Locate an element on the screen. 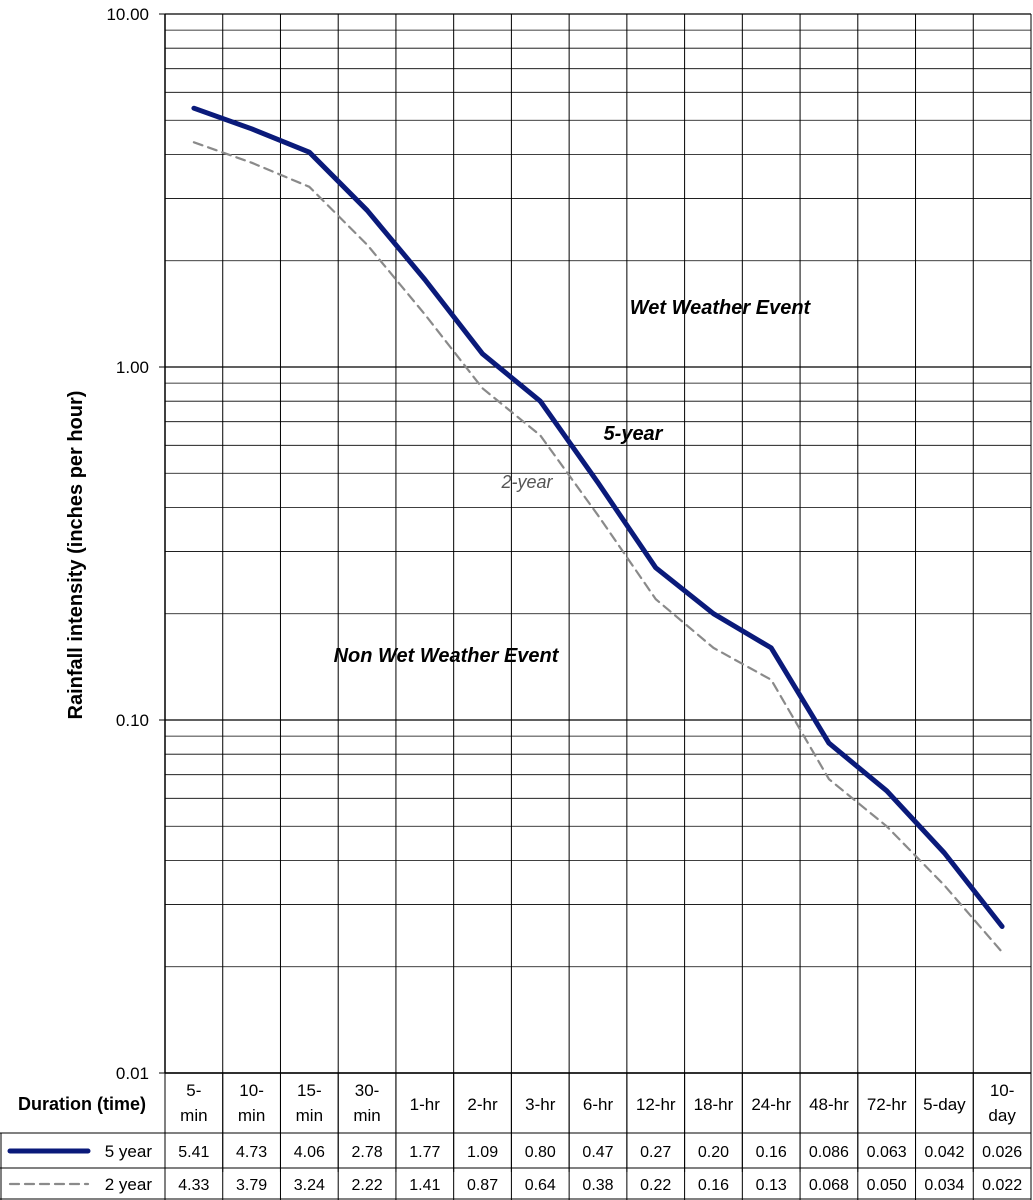 Image resolution: width=1033 pixels, height=1200 pixels. table-cell: 4.06 is located at coordinates (309, 1152).